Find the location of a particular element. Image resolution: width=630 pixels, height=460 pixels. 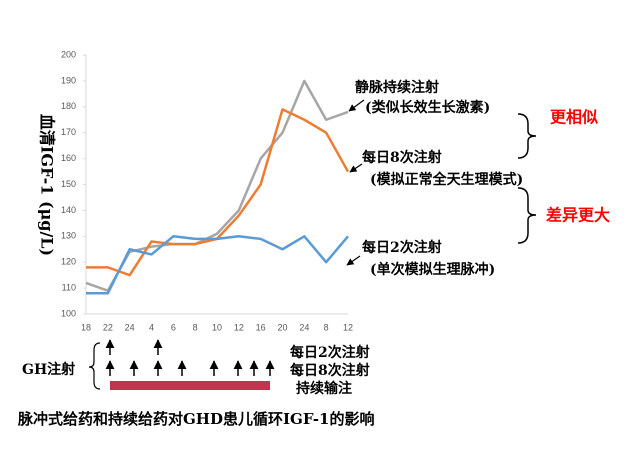

infusion-bar is located at coordinates (190, 385).